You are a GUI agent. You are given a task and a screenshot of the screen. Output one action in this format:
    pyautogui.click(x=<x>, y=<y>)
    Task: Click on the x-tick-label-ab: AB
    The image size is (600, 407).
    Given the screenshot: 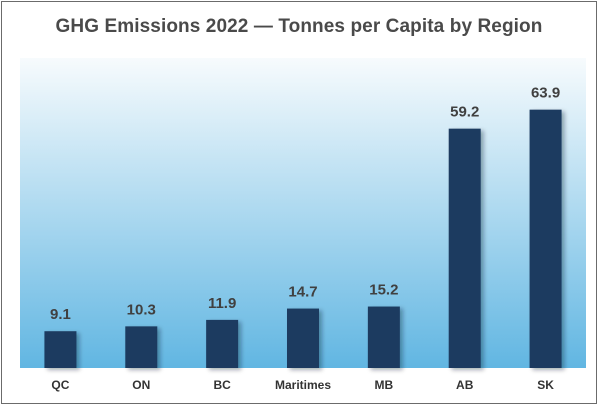 What is the action you would take?
    pyautogui.click(x=465, y=385)
    